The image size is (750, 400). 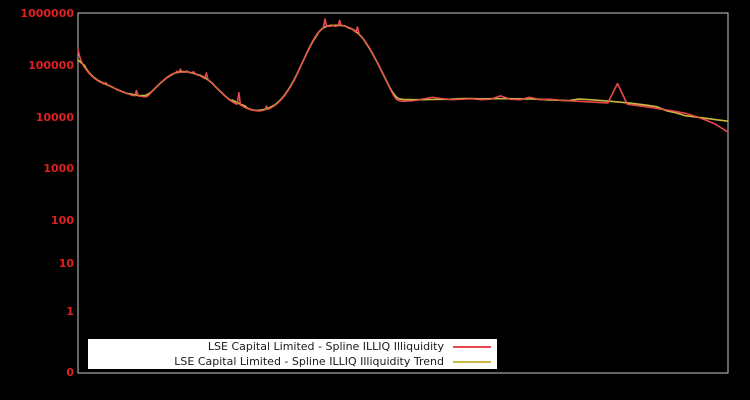 What do you see at coordinates (37, 200) in the screenshot?
I see `y-axis-tick-labels: 1000000 100000 10000 1000 100 10 1 0` at bounding box center [37, 200].